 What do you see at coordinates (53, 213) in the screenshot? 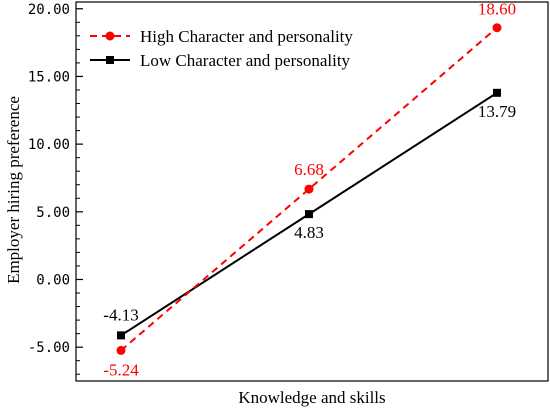
I see `y-tick-label: 5.00` at bounding box center [53, 213].